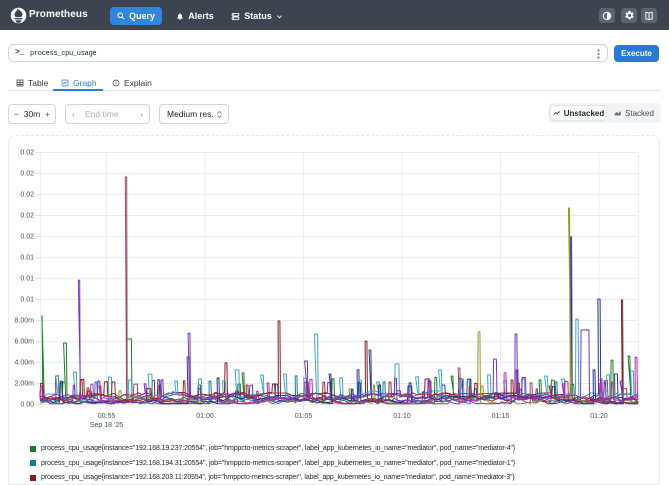 This screenshot has height=485, width=669. Describe the element at coordinates (27, 404) in the screenshot. I see `svg-text: 0.00` at that location.